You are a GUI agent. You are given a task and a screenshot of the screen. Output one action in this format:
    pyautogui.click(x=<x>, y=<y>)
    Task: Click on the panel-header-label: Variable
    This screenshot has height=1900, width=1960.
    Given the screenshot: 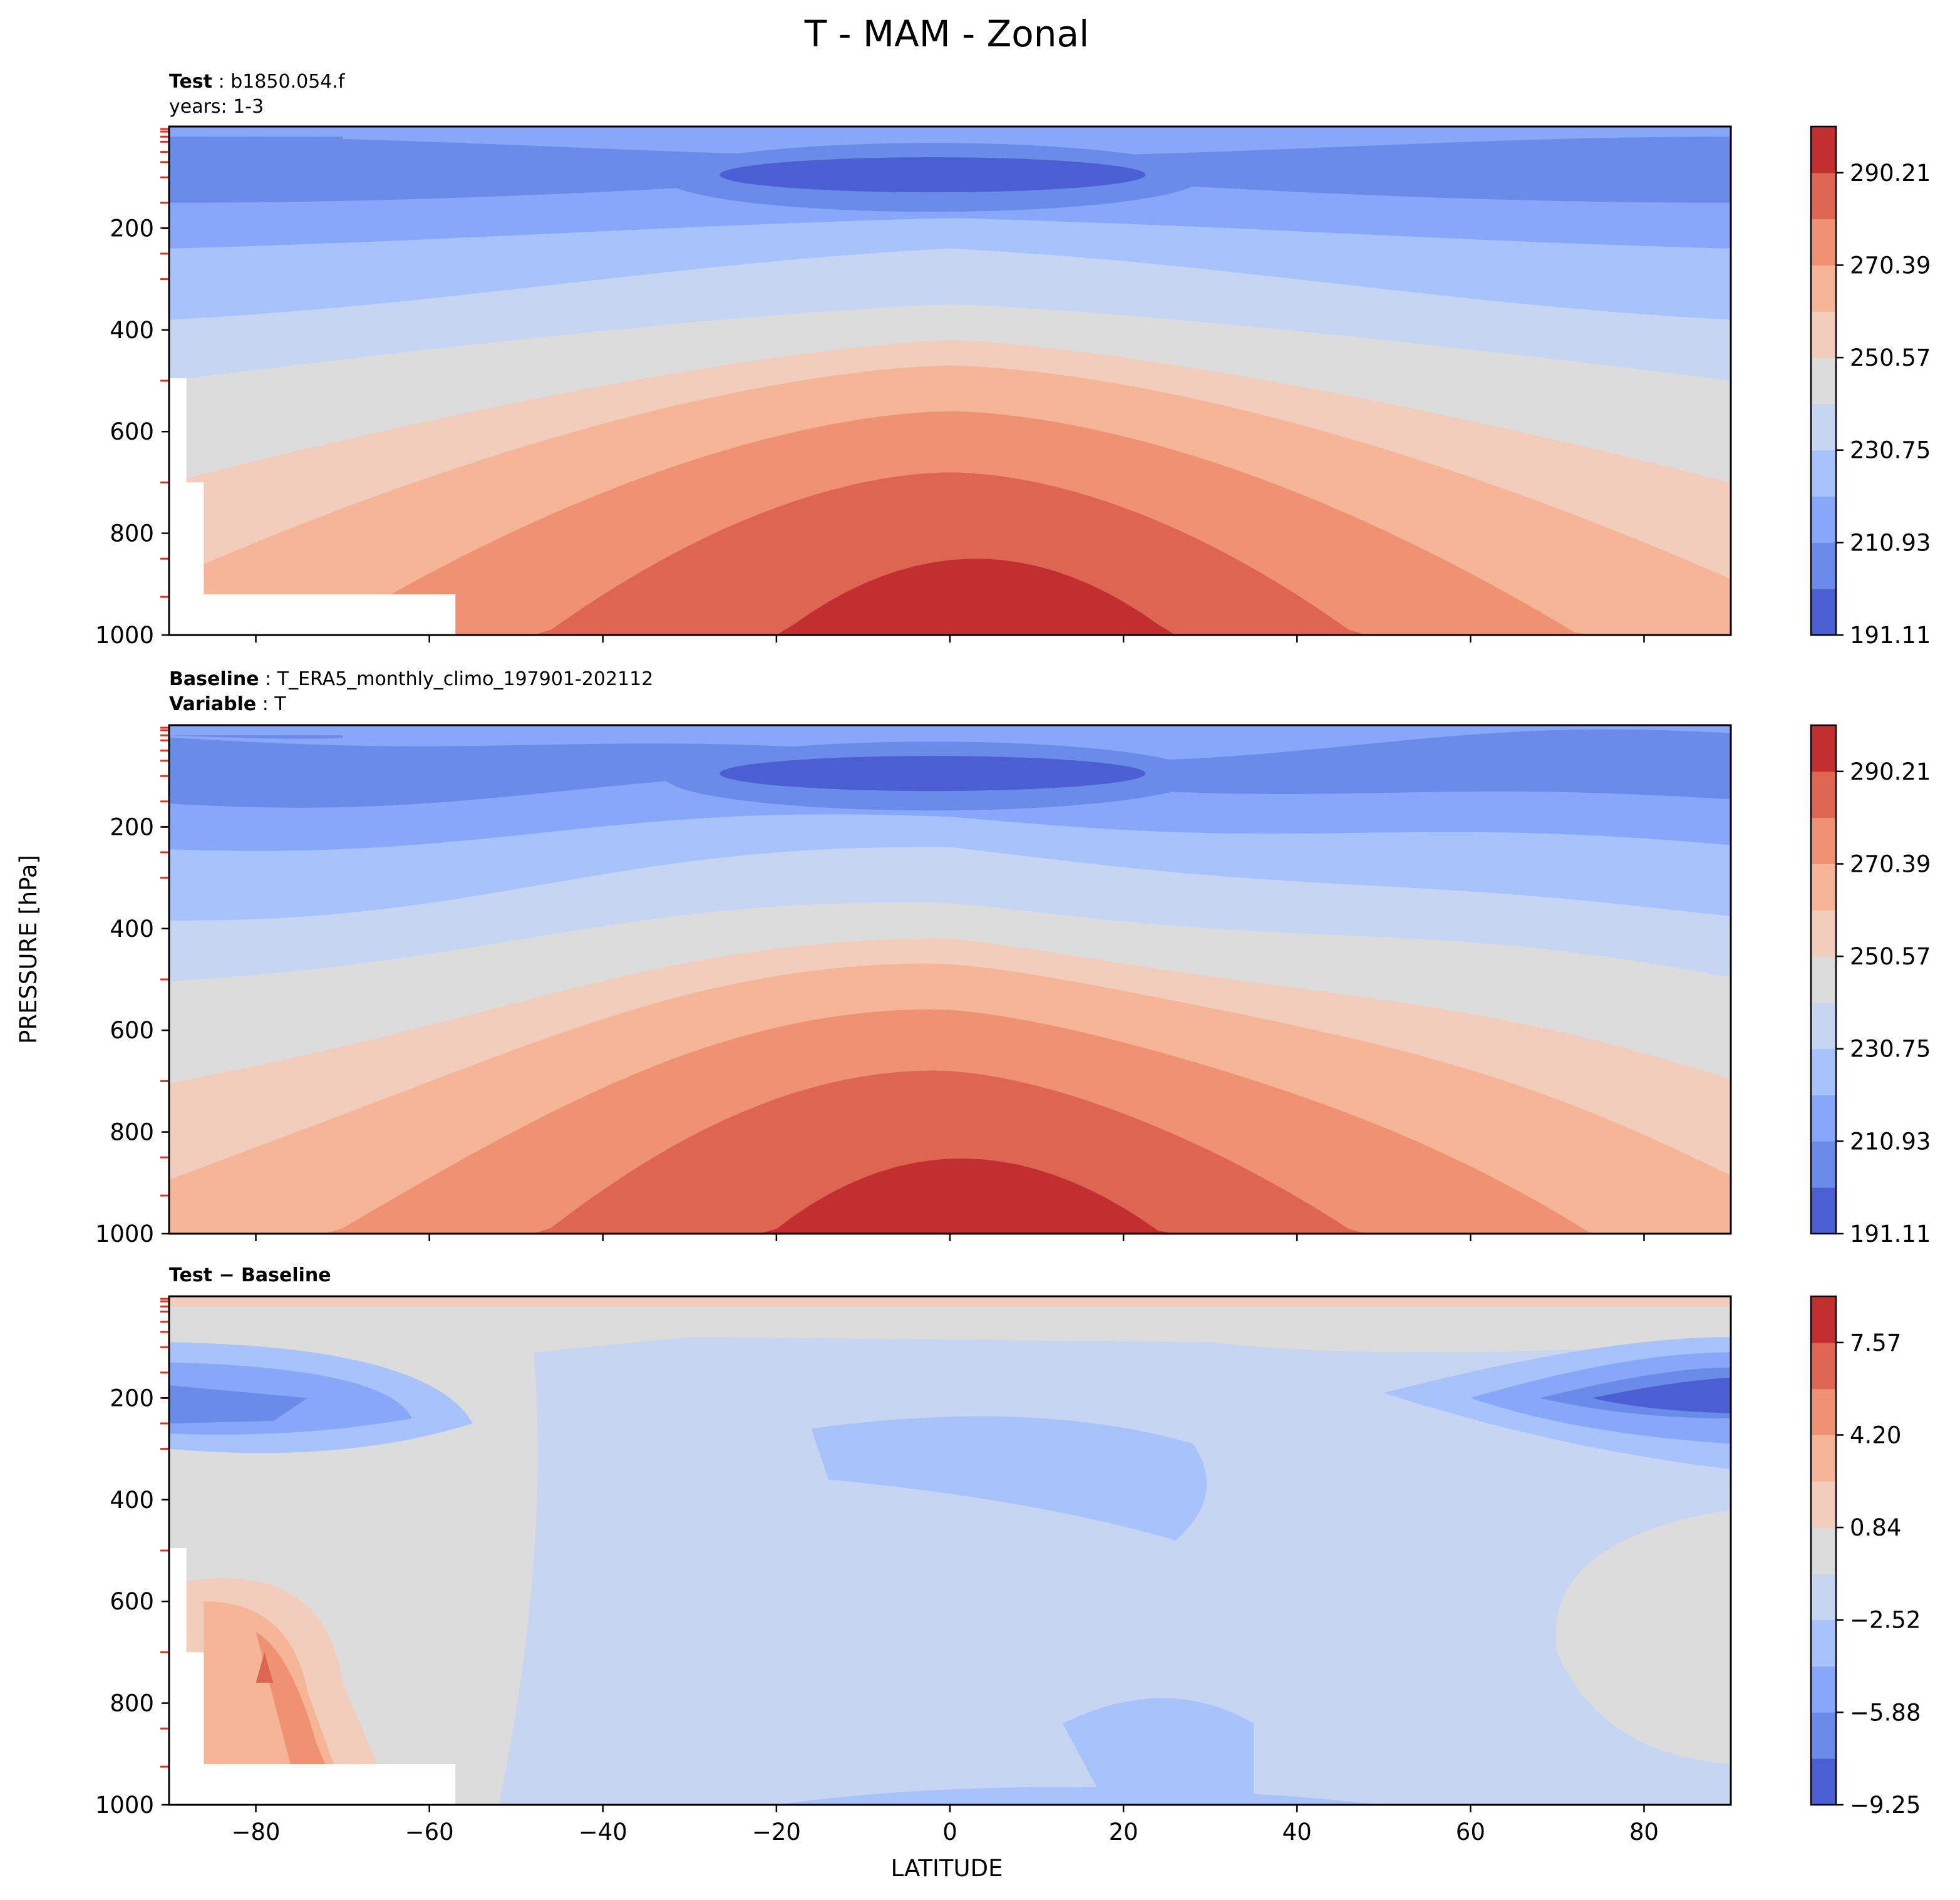 What is the action you would take?
    pyautogui.click(x=212, y=704)
    